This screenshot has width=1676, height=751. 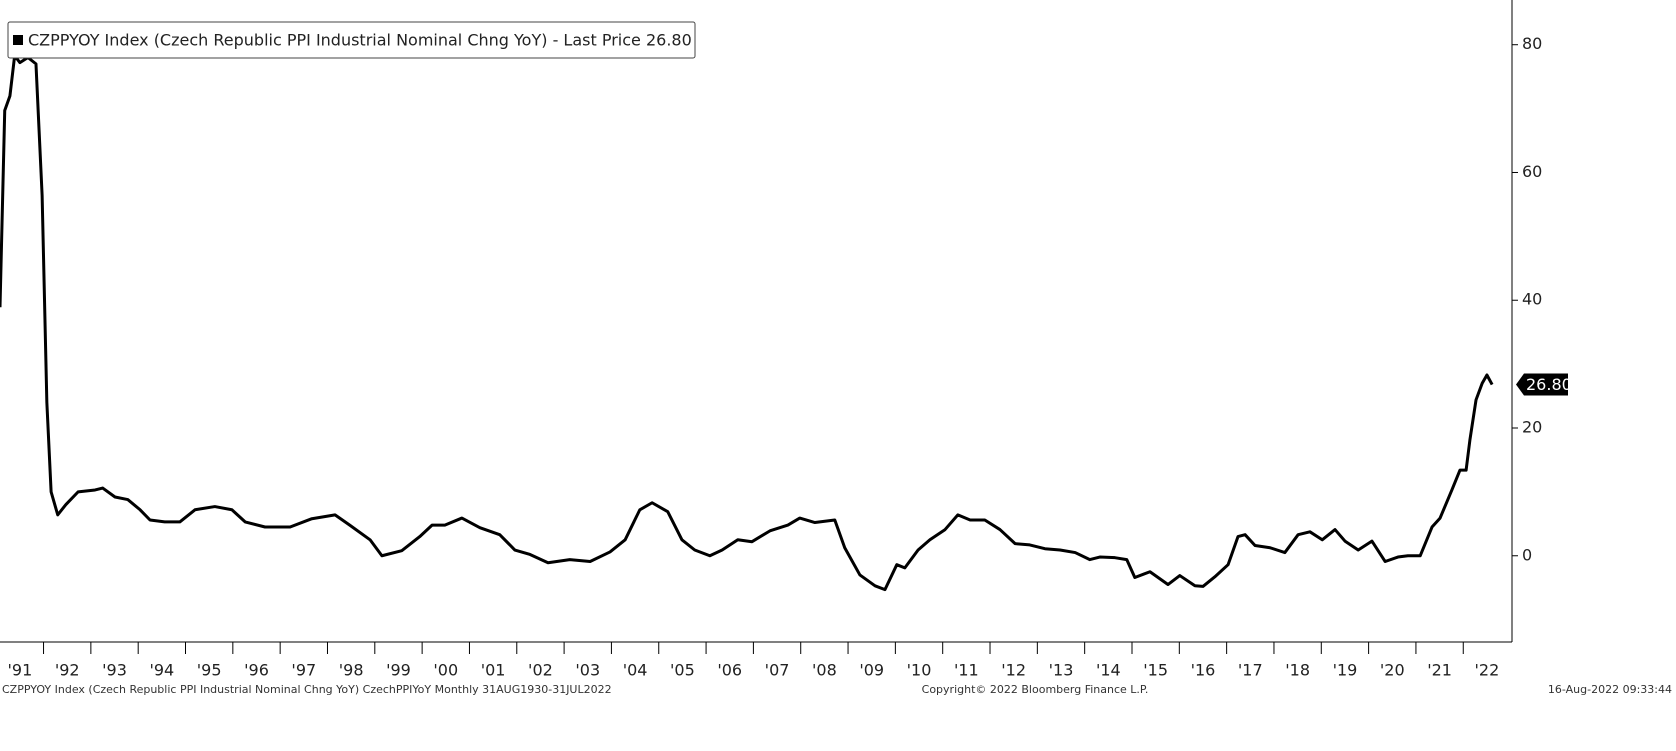 I want to click on x-tick-label: '96, so click(x=256, y=670).